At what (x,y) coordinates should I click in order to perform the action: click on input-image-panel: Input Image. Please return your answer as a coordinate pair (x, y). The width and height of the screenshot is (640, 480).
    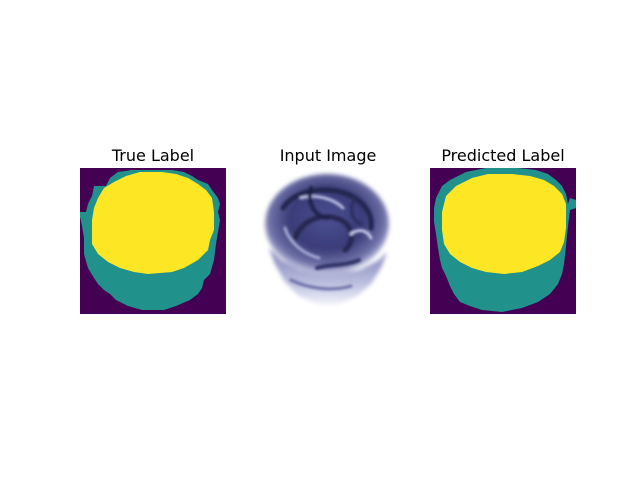
    Looking at the image, I should click on (328, 228).